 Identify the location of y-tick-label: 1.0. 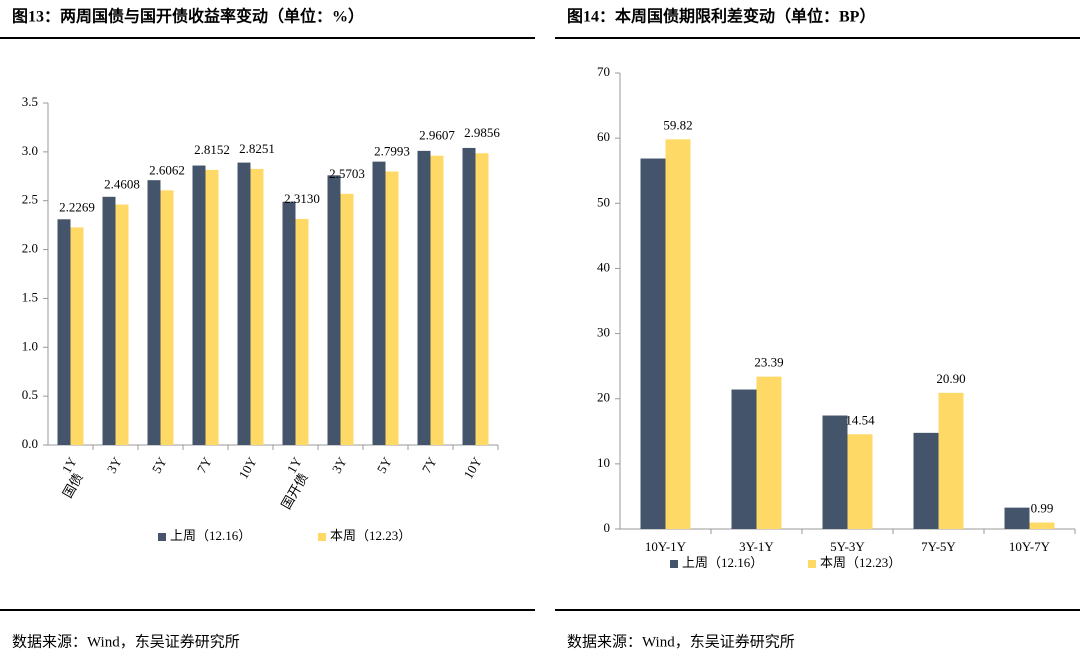
(30, 345).